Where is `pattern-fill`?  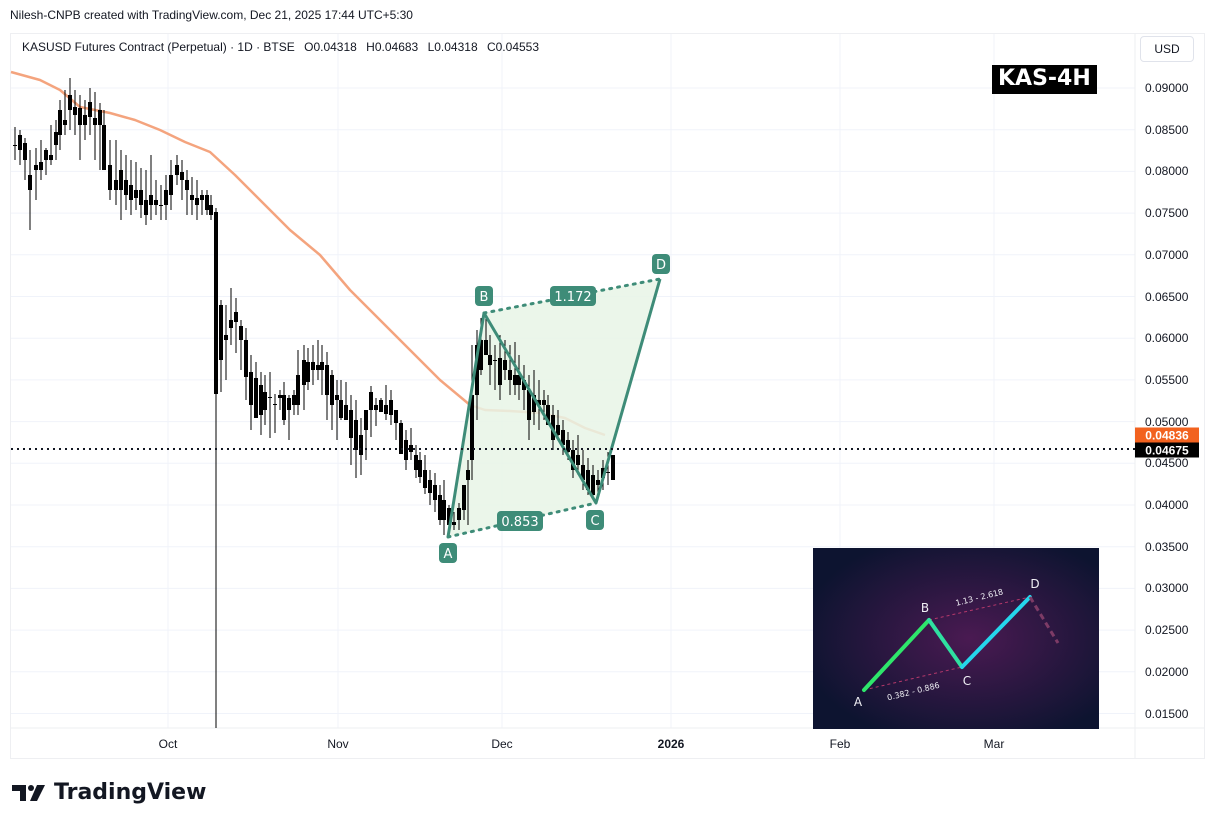 pattern-fill is located at coordinates (554, 408).